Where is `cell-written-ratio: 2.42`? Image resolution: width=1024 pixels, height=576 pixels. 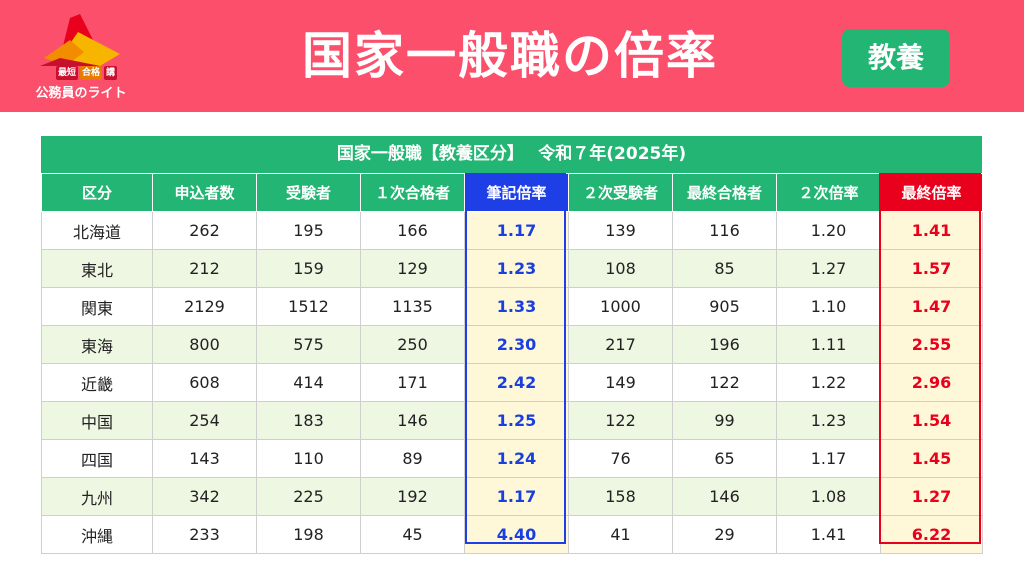 cell-written-ratio: 2.42 is located at coordinates (516, 382).